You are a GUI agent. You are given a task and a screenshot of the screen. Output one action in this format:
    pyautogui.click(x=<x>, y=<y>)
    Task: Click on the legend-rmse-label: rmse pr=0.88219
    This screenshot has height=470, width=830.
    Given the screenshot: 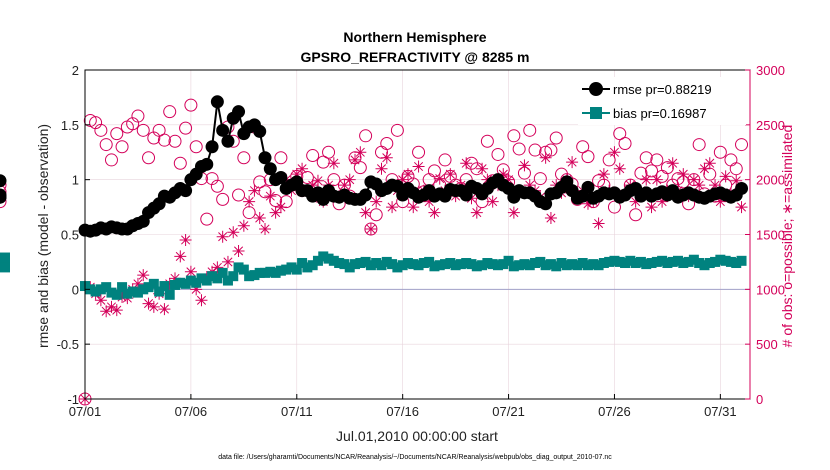 What is the action you would take?
    pyautogui.click(x=662, y=89)
    